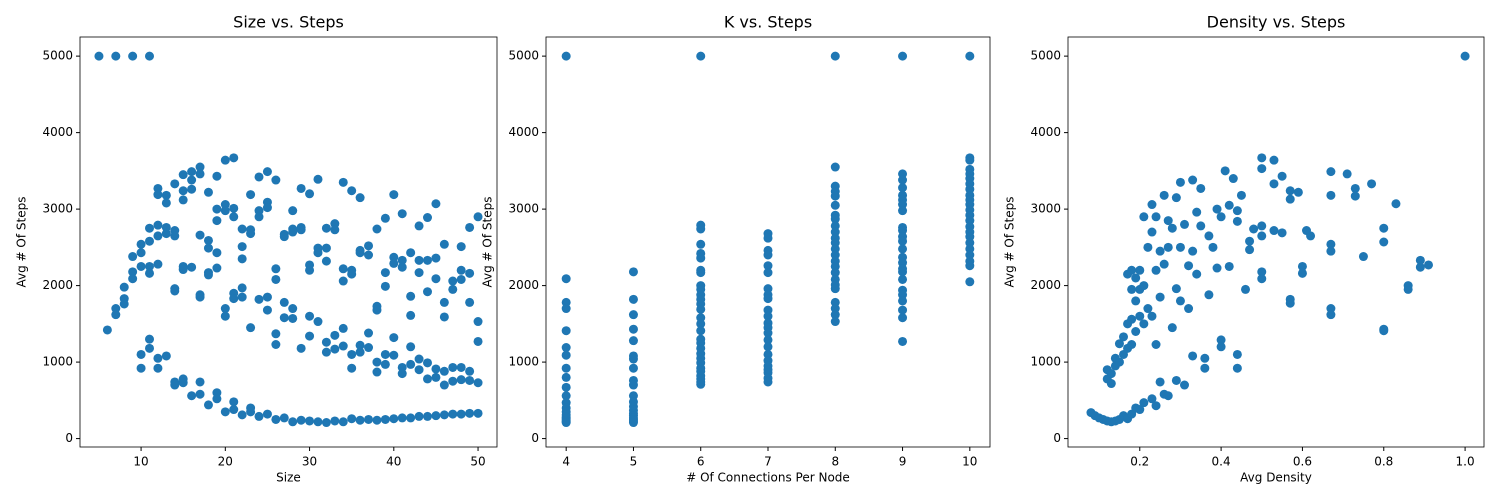  Describe the element at coordinates (701, 462) in the screenshot. I see `x-tick-label: 6` at that location.